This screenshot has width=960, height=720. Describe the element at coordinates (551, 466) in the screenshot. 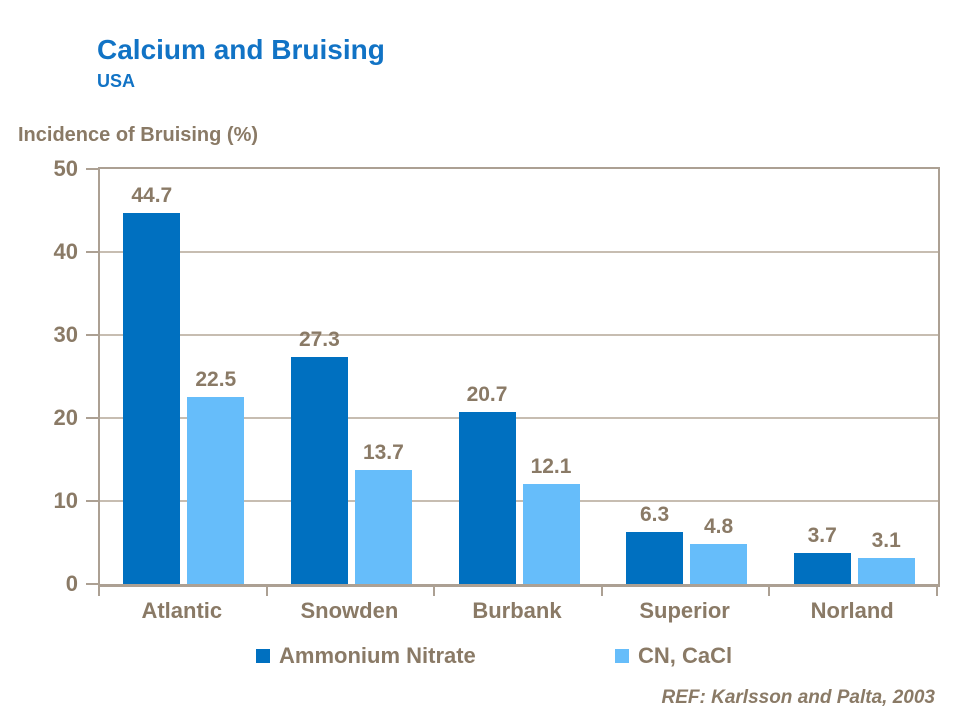

I see `bar-value-label: 12.1` at that location.